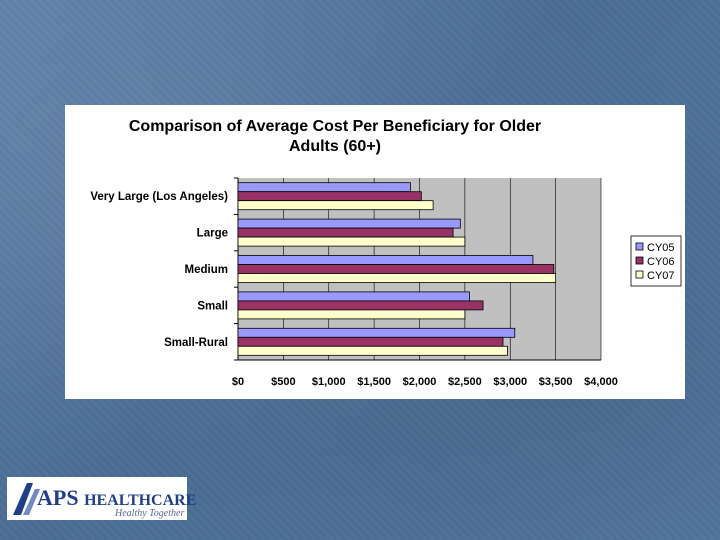 The height and width of the screenshot is (540, 720). I want to click on x-tick-label: $2,500, so click(465, 382).